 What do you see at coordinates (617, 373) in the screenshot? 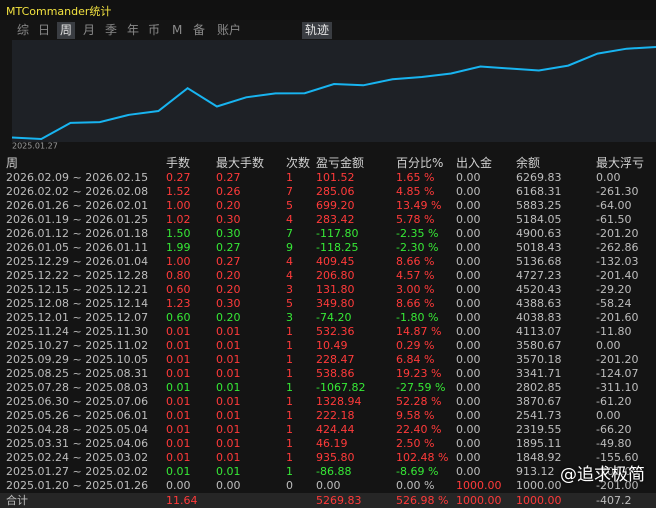
I see `table-cell: -124.07` at bounding box center [617, 373].